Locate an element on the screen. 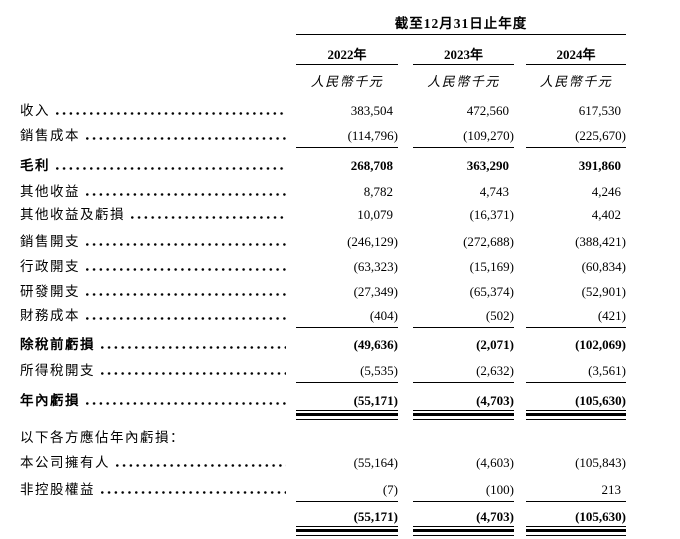 This screenshot has height=539, width=680. value-cell-2022: (55,164) is located at coordinates (375, 462).